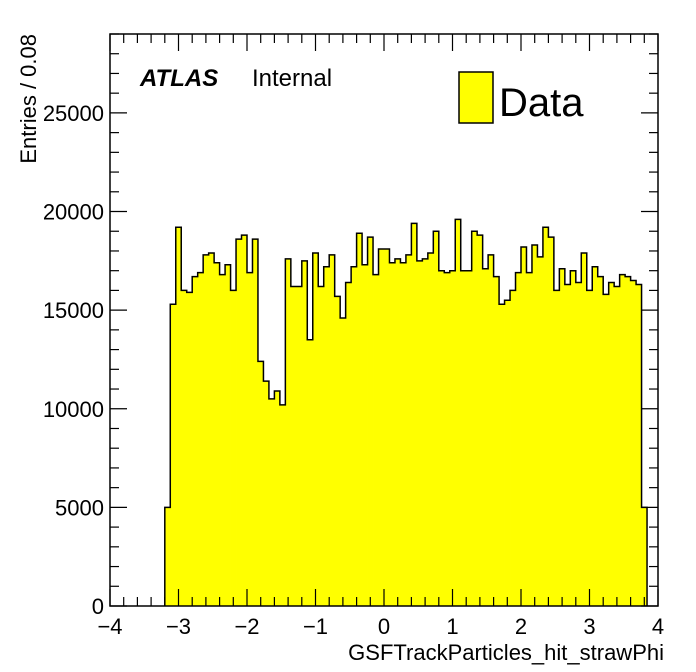  What do you see at coordinates (73, 360) in the screenshot?
I see `y-tick-labels: 0 5000 10000 15000 20000 25000` at bounding box center [73, 360].